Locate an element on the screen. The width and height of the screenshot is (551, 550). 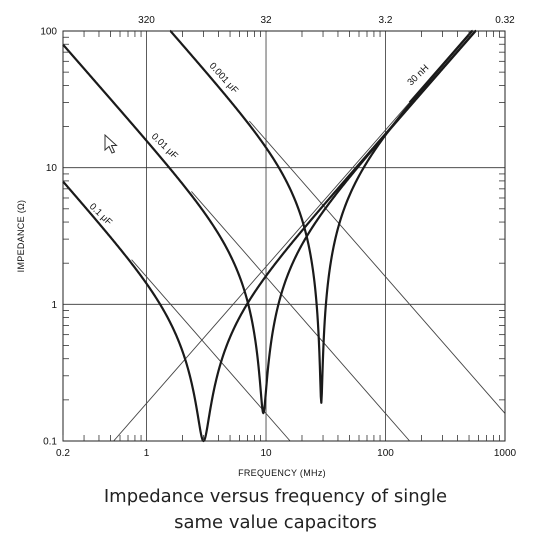
caption-line-2: same value capacitors is located at coordinates (275, 522).